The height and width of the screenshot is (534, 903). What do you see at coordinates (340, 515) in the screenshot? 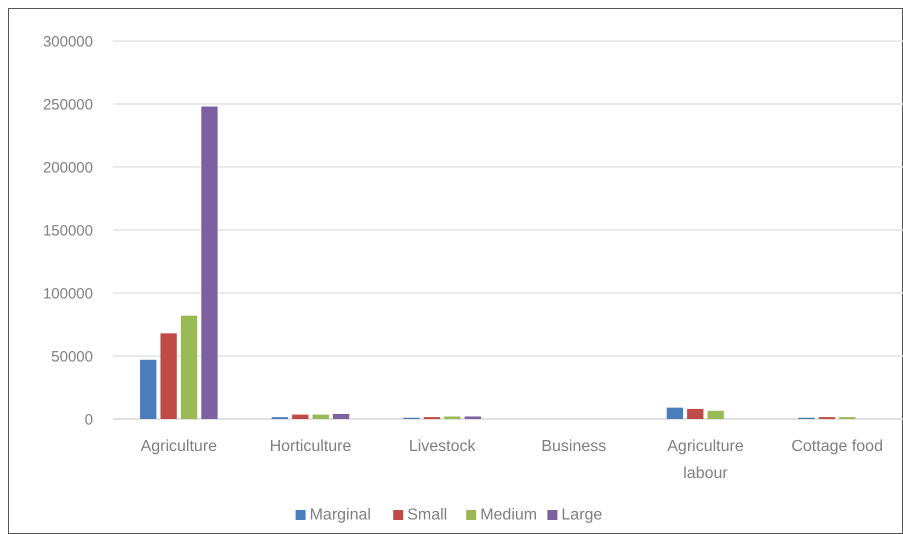
I see `legend-label: Marginal` at bounding box center [340, 515].